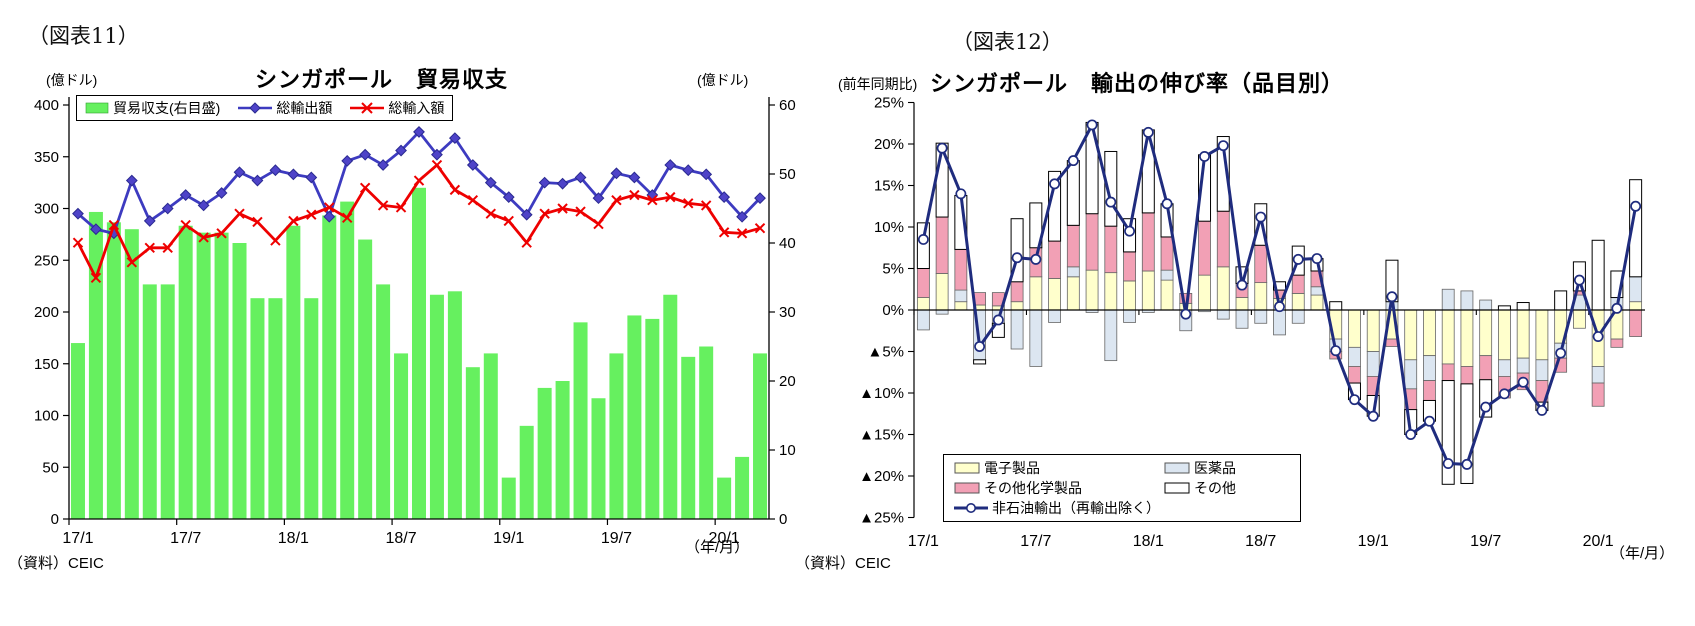  Describe the element at coordinates (843, 563) in the screenshot. I see `figure12-source: （資料）CEIC` at that location.